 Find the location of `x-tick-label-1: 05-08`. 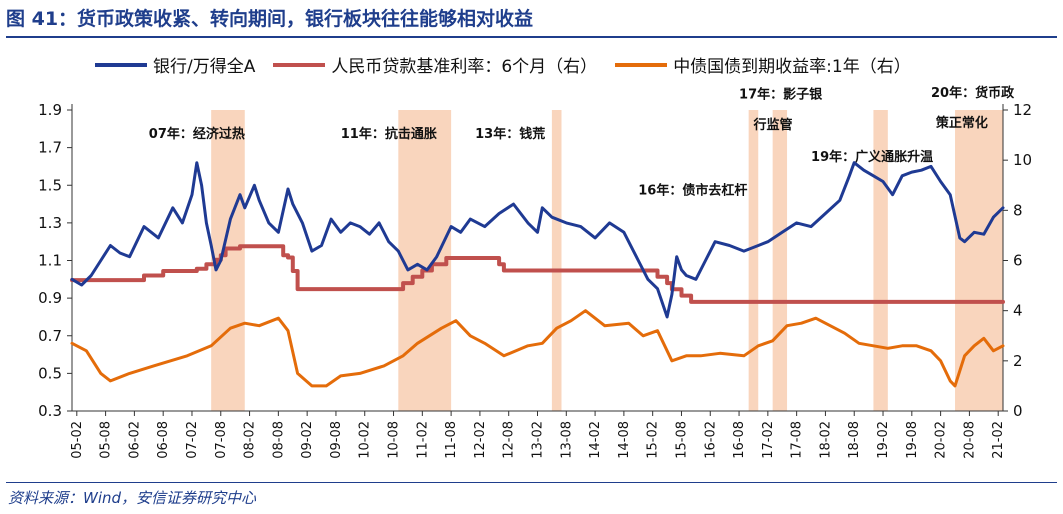

x-tick-label-1: 05-08 is located at coordinates (106, 440).